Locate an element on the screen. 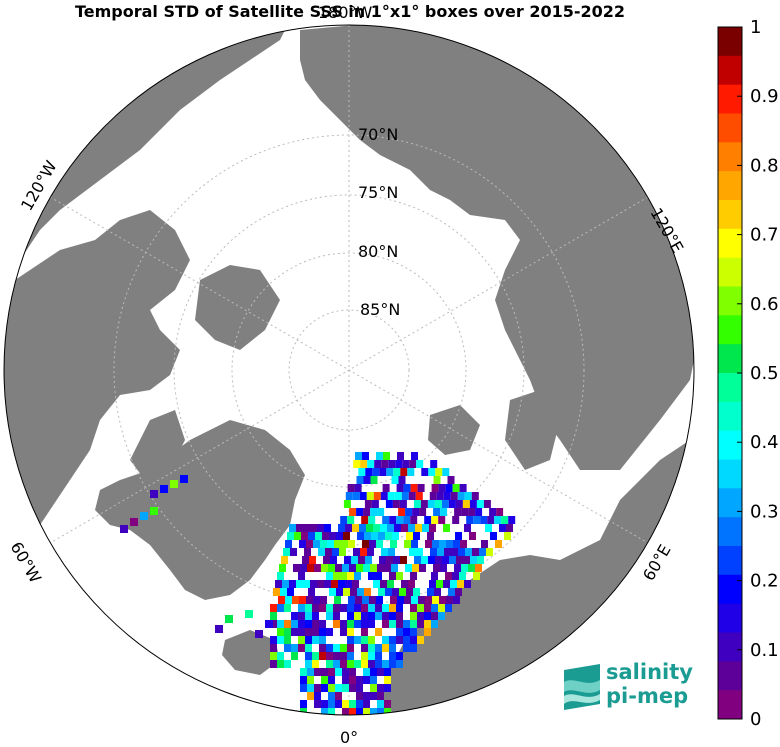  lon-label-lower-left: 60°W is located at coordinates (26, 563).